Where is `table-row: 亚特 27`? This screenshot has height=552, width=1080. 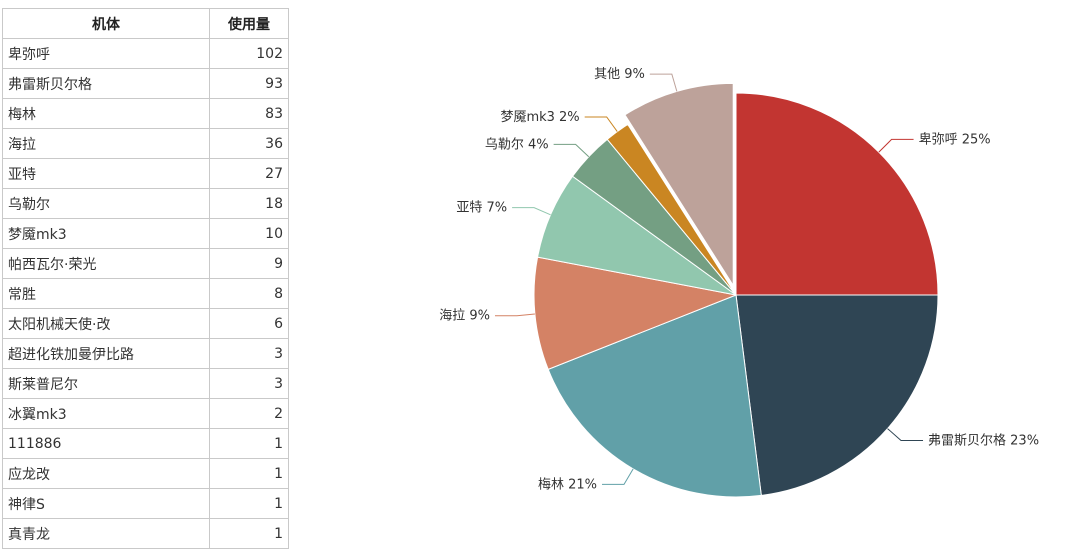 table-row: 亚特 27 is located at coordinates (145, 173).